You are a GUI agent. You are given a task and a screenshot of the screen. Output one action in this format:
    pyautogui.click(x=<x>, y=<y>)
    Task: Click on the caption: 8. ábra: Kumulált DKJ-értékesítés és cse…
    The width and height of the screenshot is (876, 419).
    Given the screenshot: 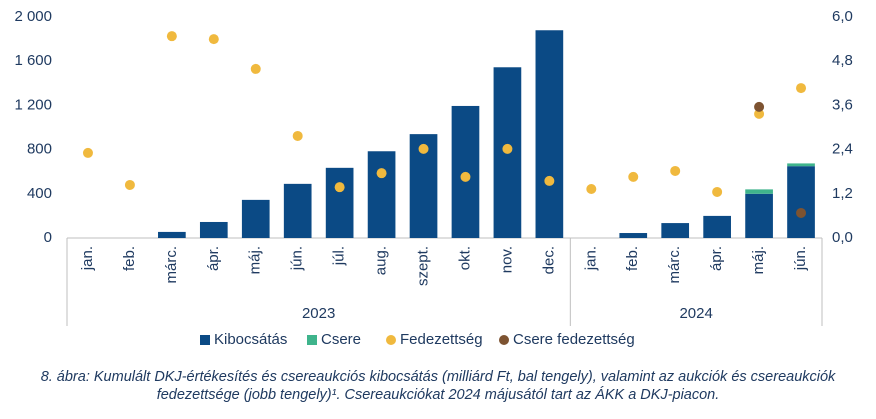 What is the action you would take?
    pyautogui.click(x=438, y=386)
    